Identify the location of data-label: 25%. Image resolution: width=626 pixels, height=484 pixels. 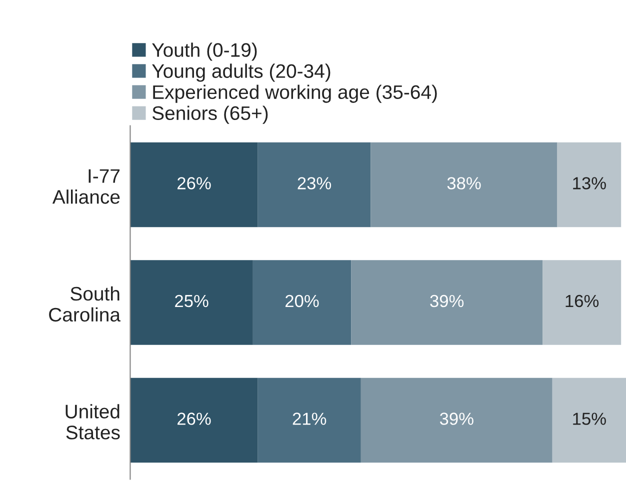
(191, 301).